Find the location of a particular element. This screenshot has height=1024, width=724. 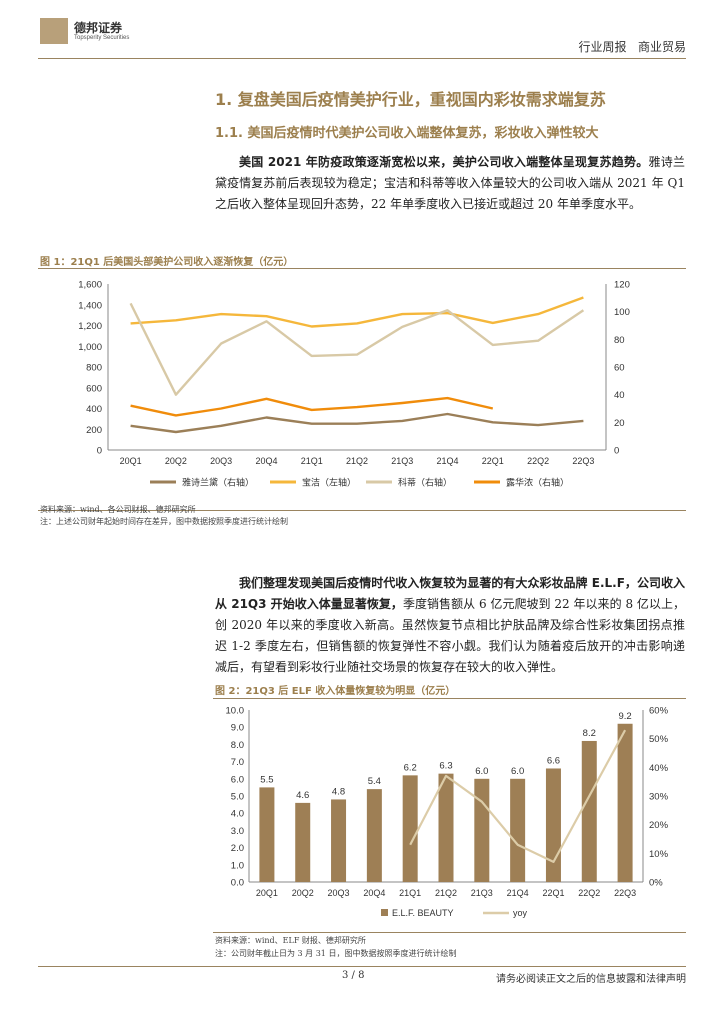

y-tick-label-right: 40% is located at coordinates (659, 768).